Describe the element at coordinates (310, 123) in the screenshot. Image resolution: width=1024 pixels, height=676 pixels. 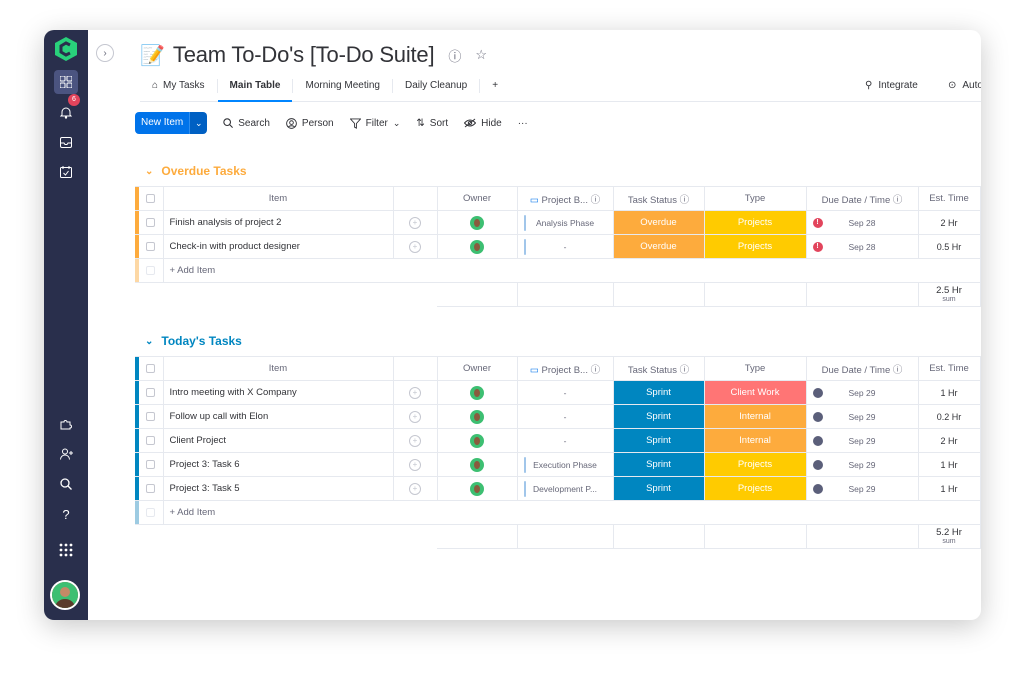
I see `person-filter-button: Person` at that location.